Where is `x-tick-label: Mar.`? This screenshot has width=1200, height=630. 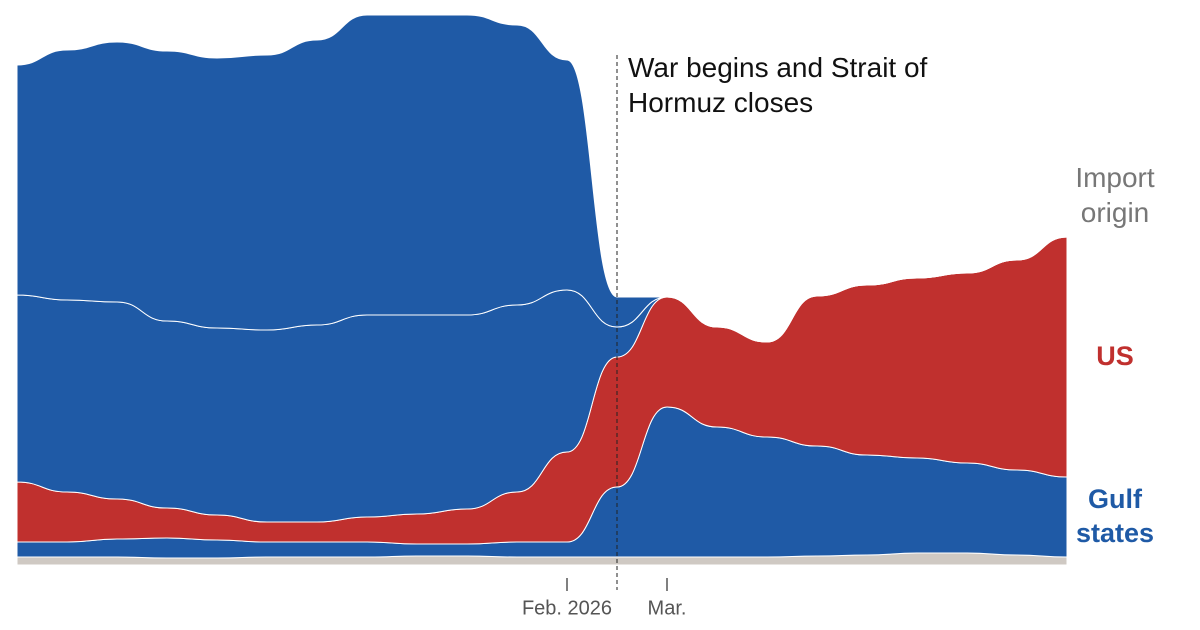
x-tick-label: Mar. is located at coordinates (667, 608).